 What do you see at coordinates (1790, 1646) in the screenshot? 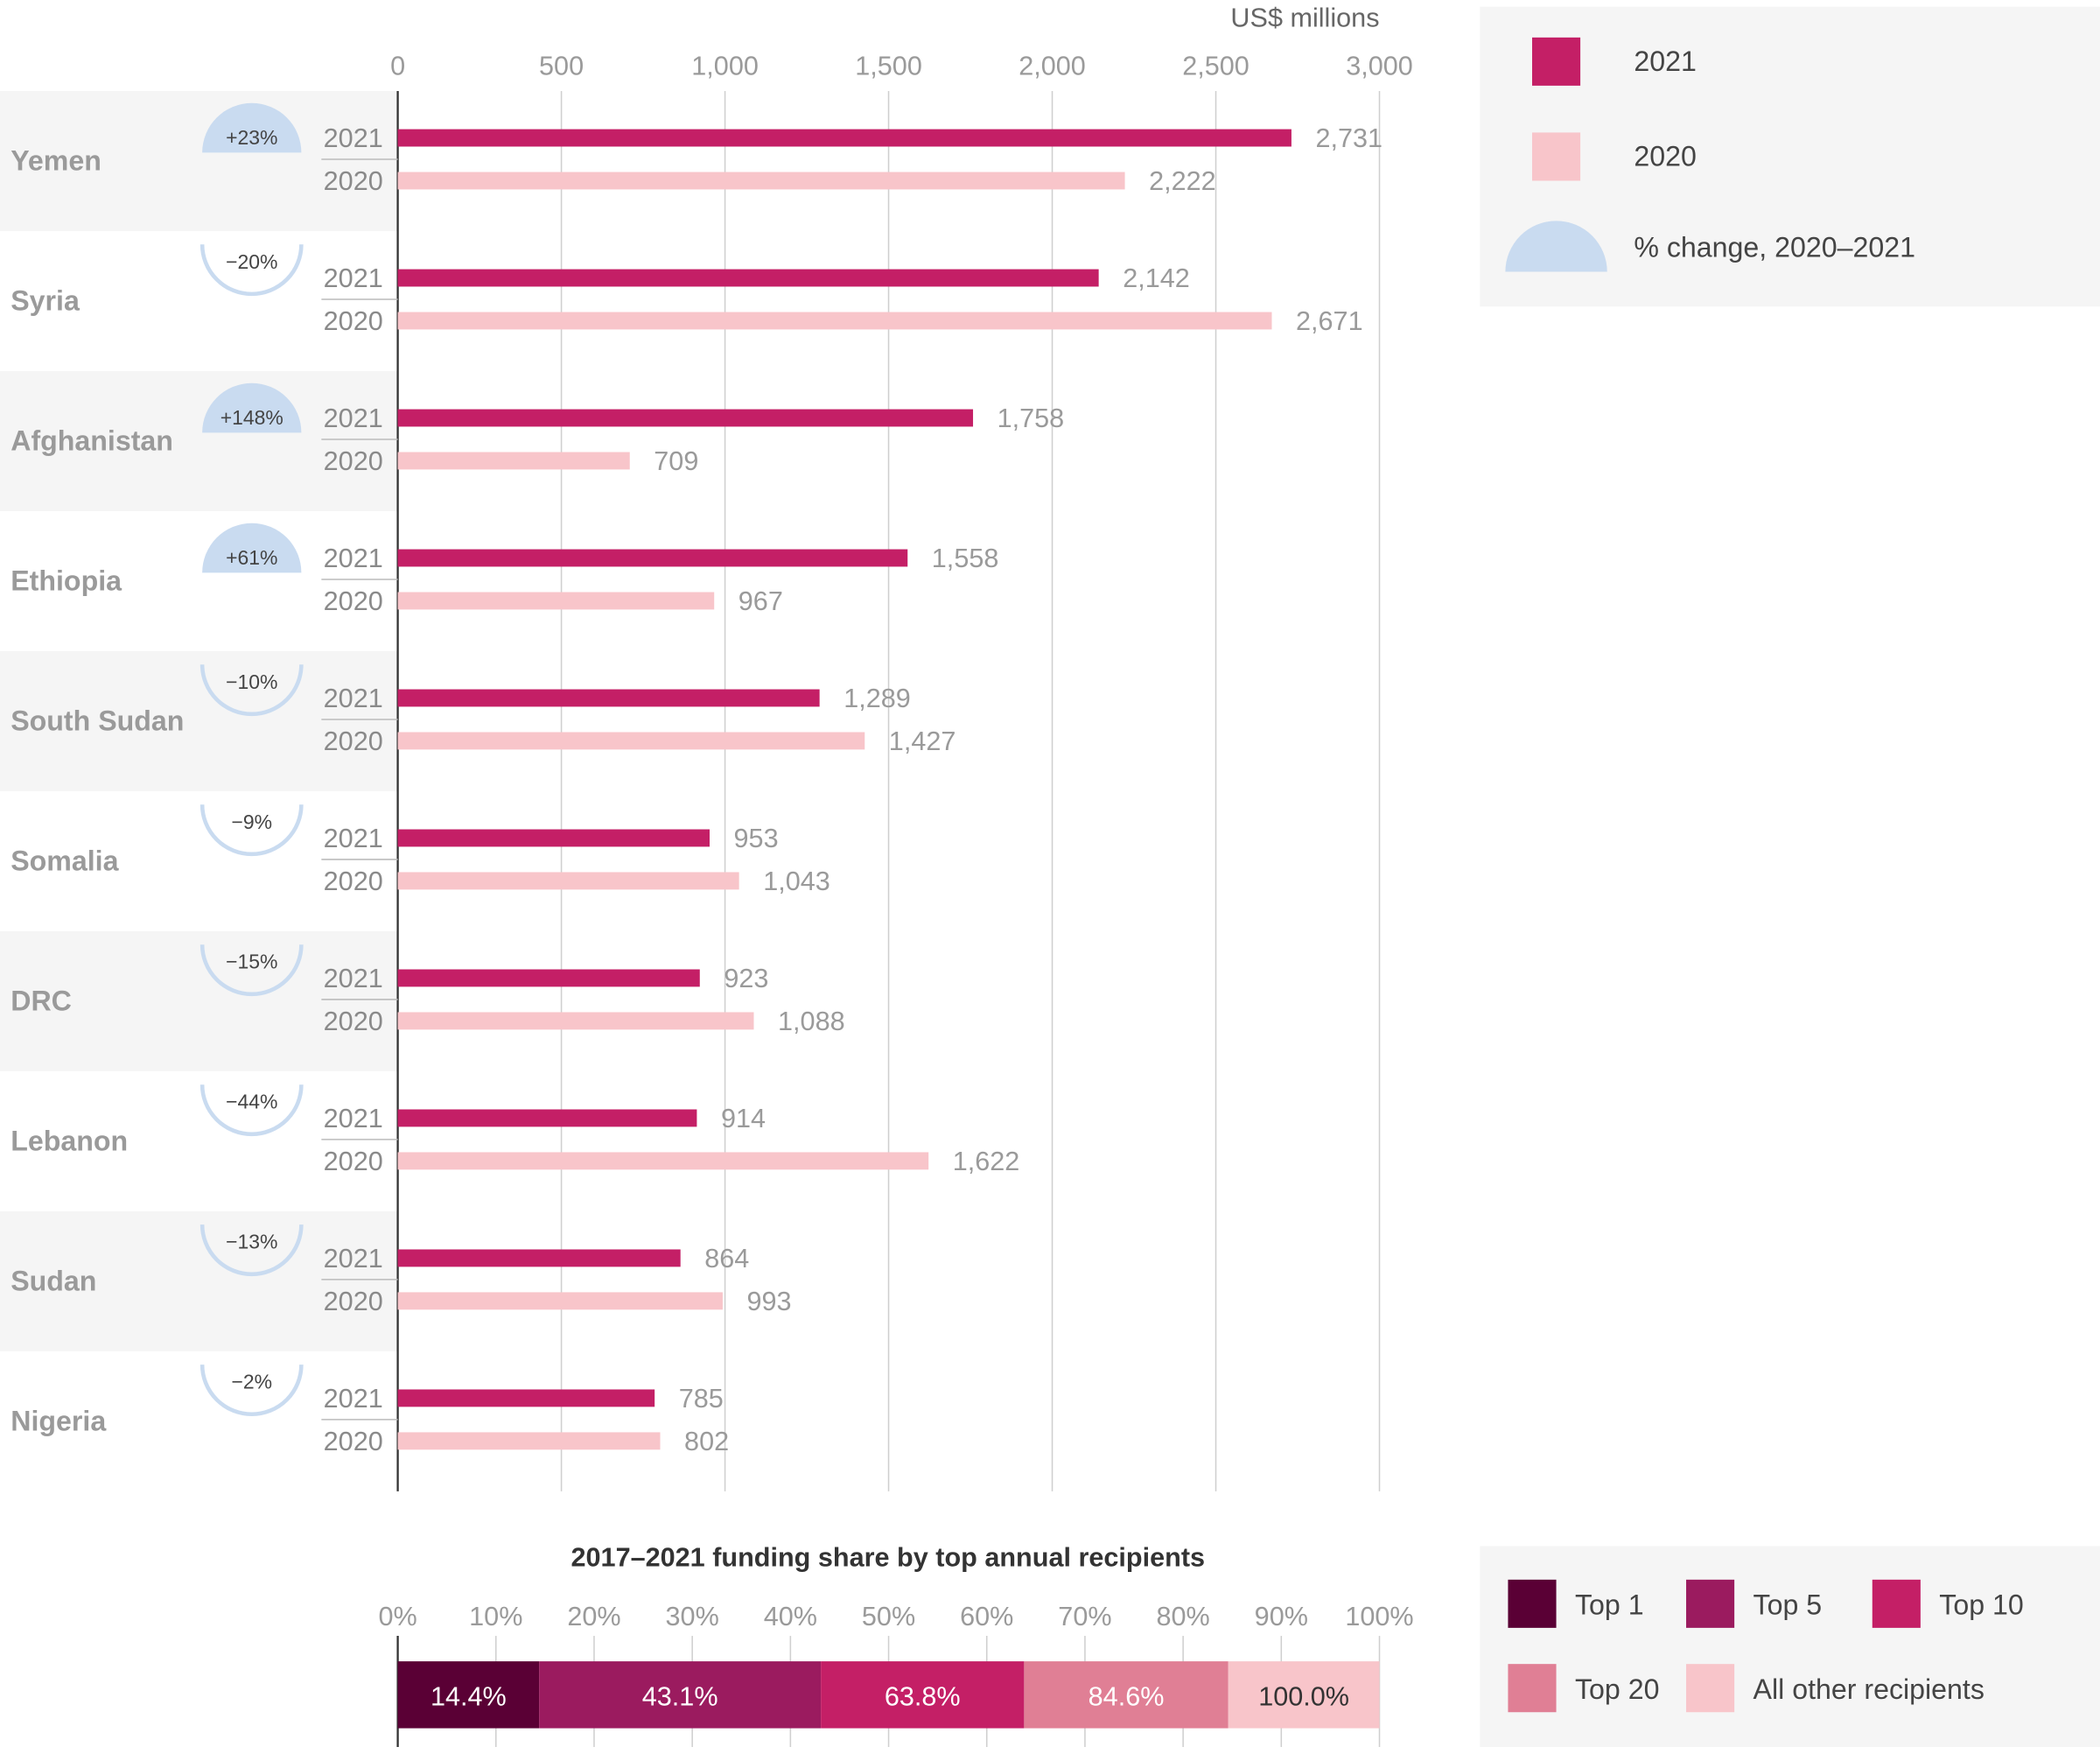
I see `stacked-legend-box` at bounding box center [1790, 1646].